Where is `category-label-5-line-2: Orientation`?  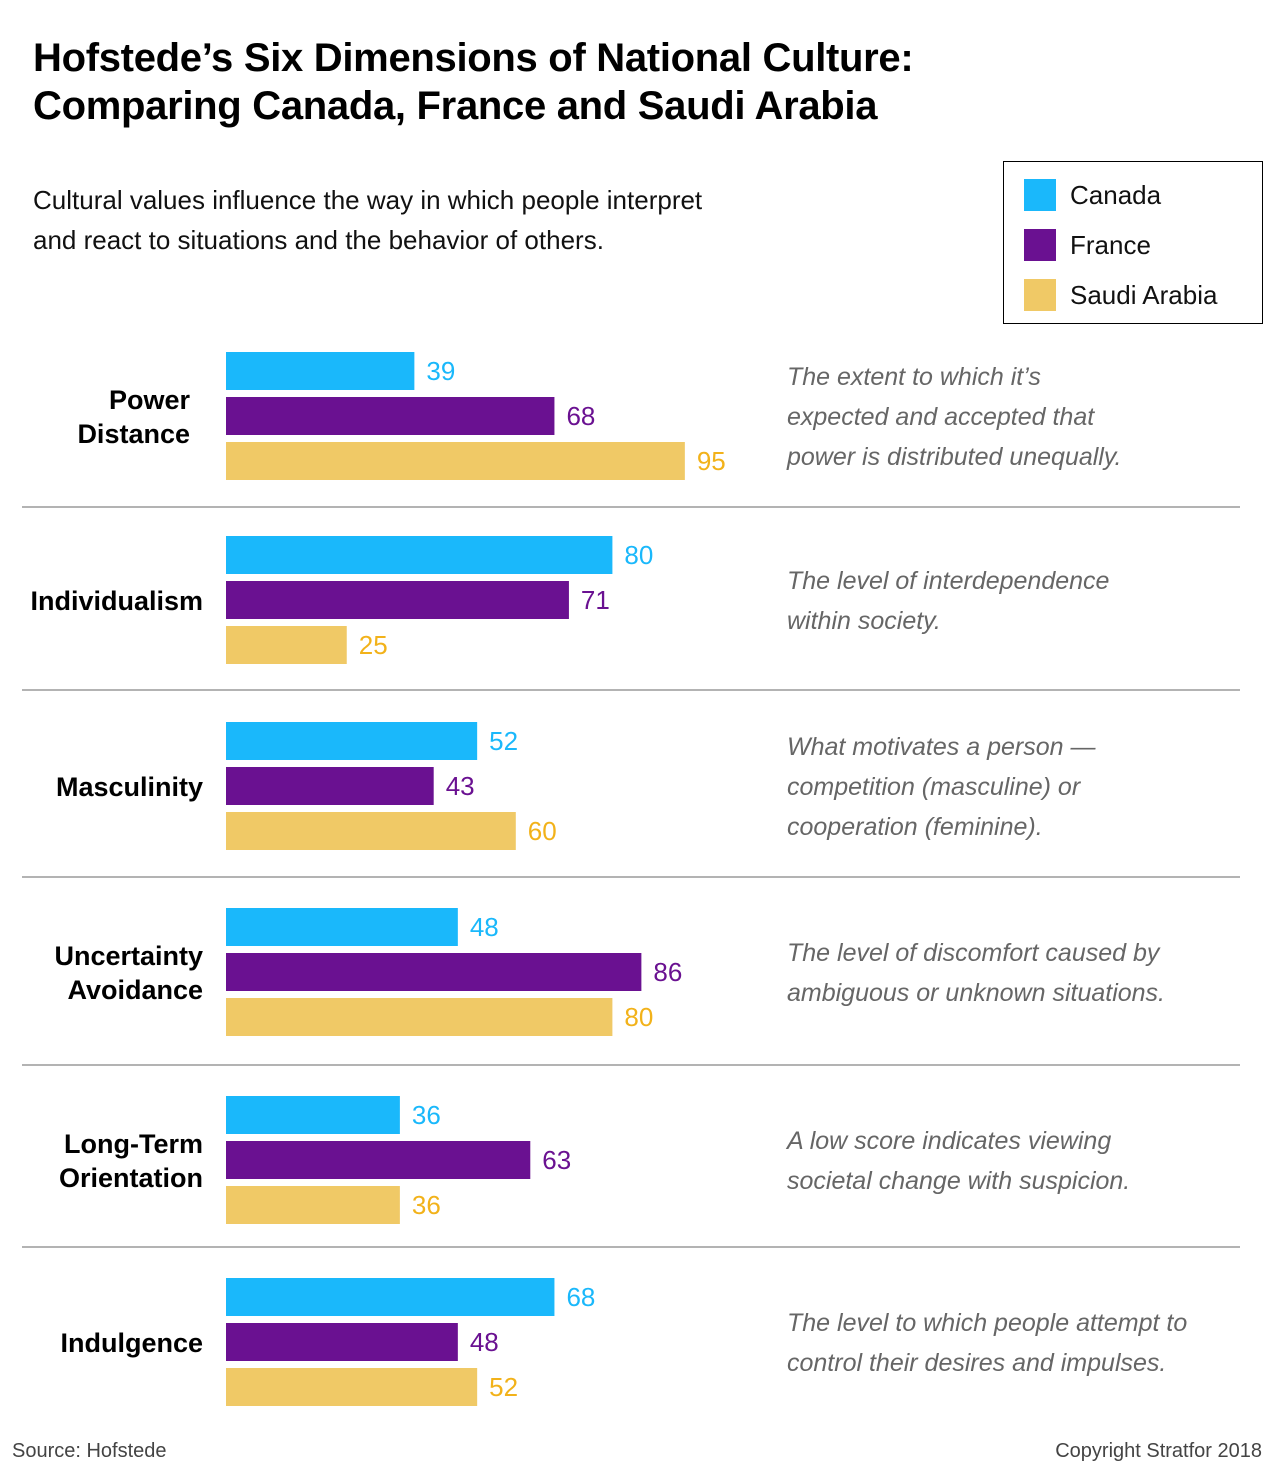
category-label-5-line-2: Orientation is located at coordinates (131, 1178).